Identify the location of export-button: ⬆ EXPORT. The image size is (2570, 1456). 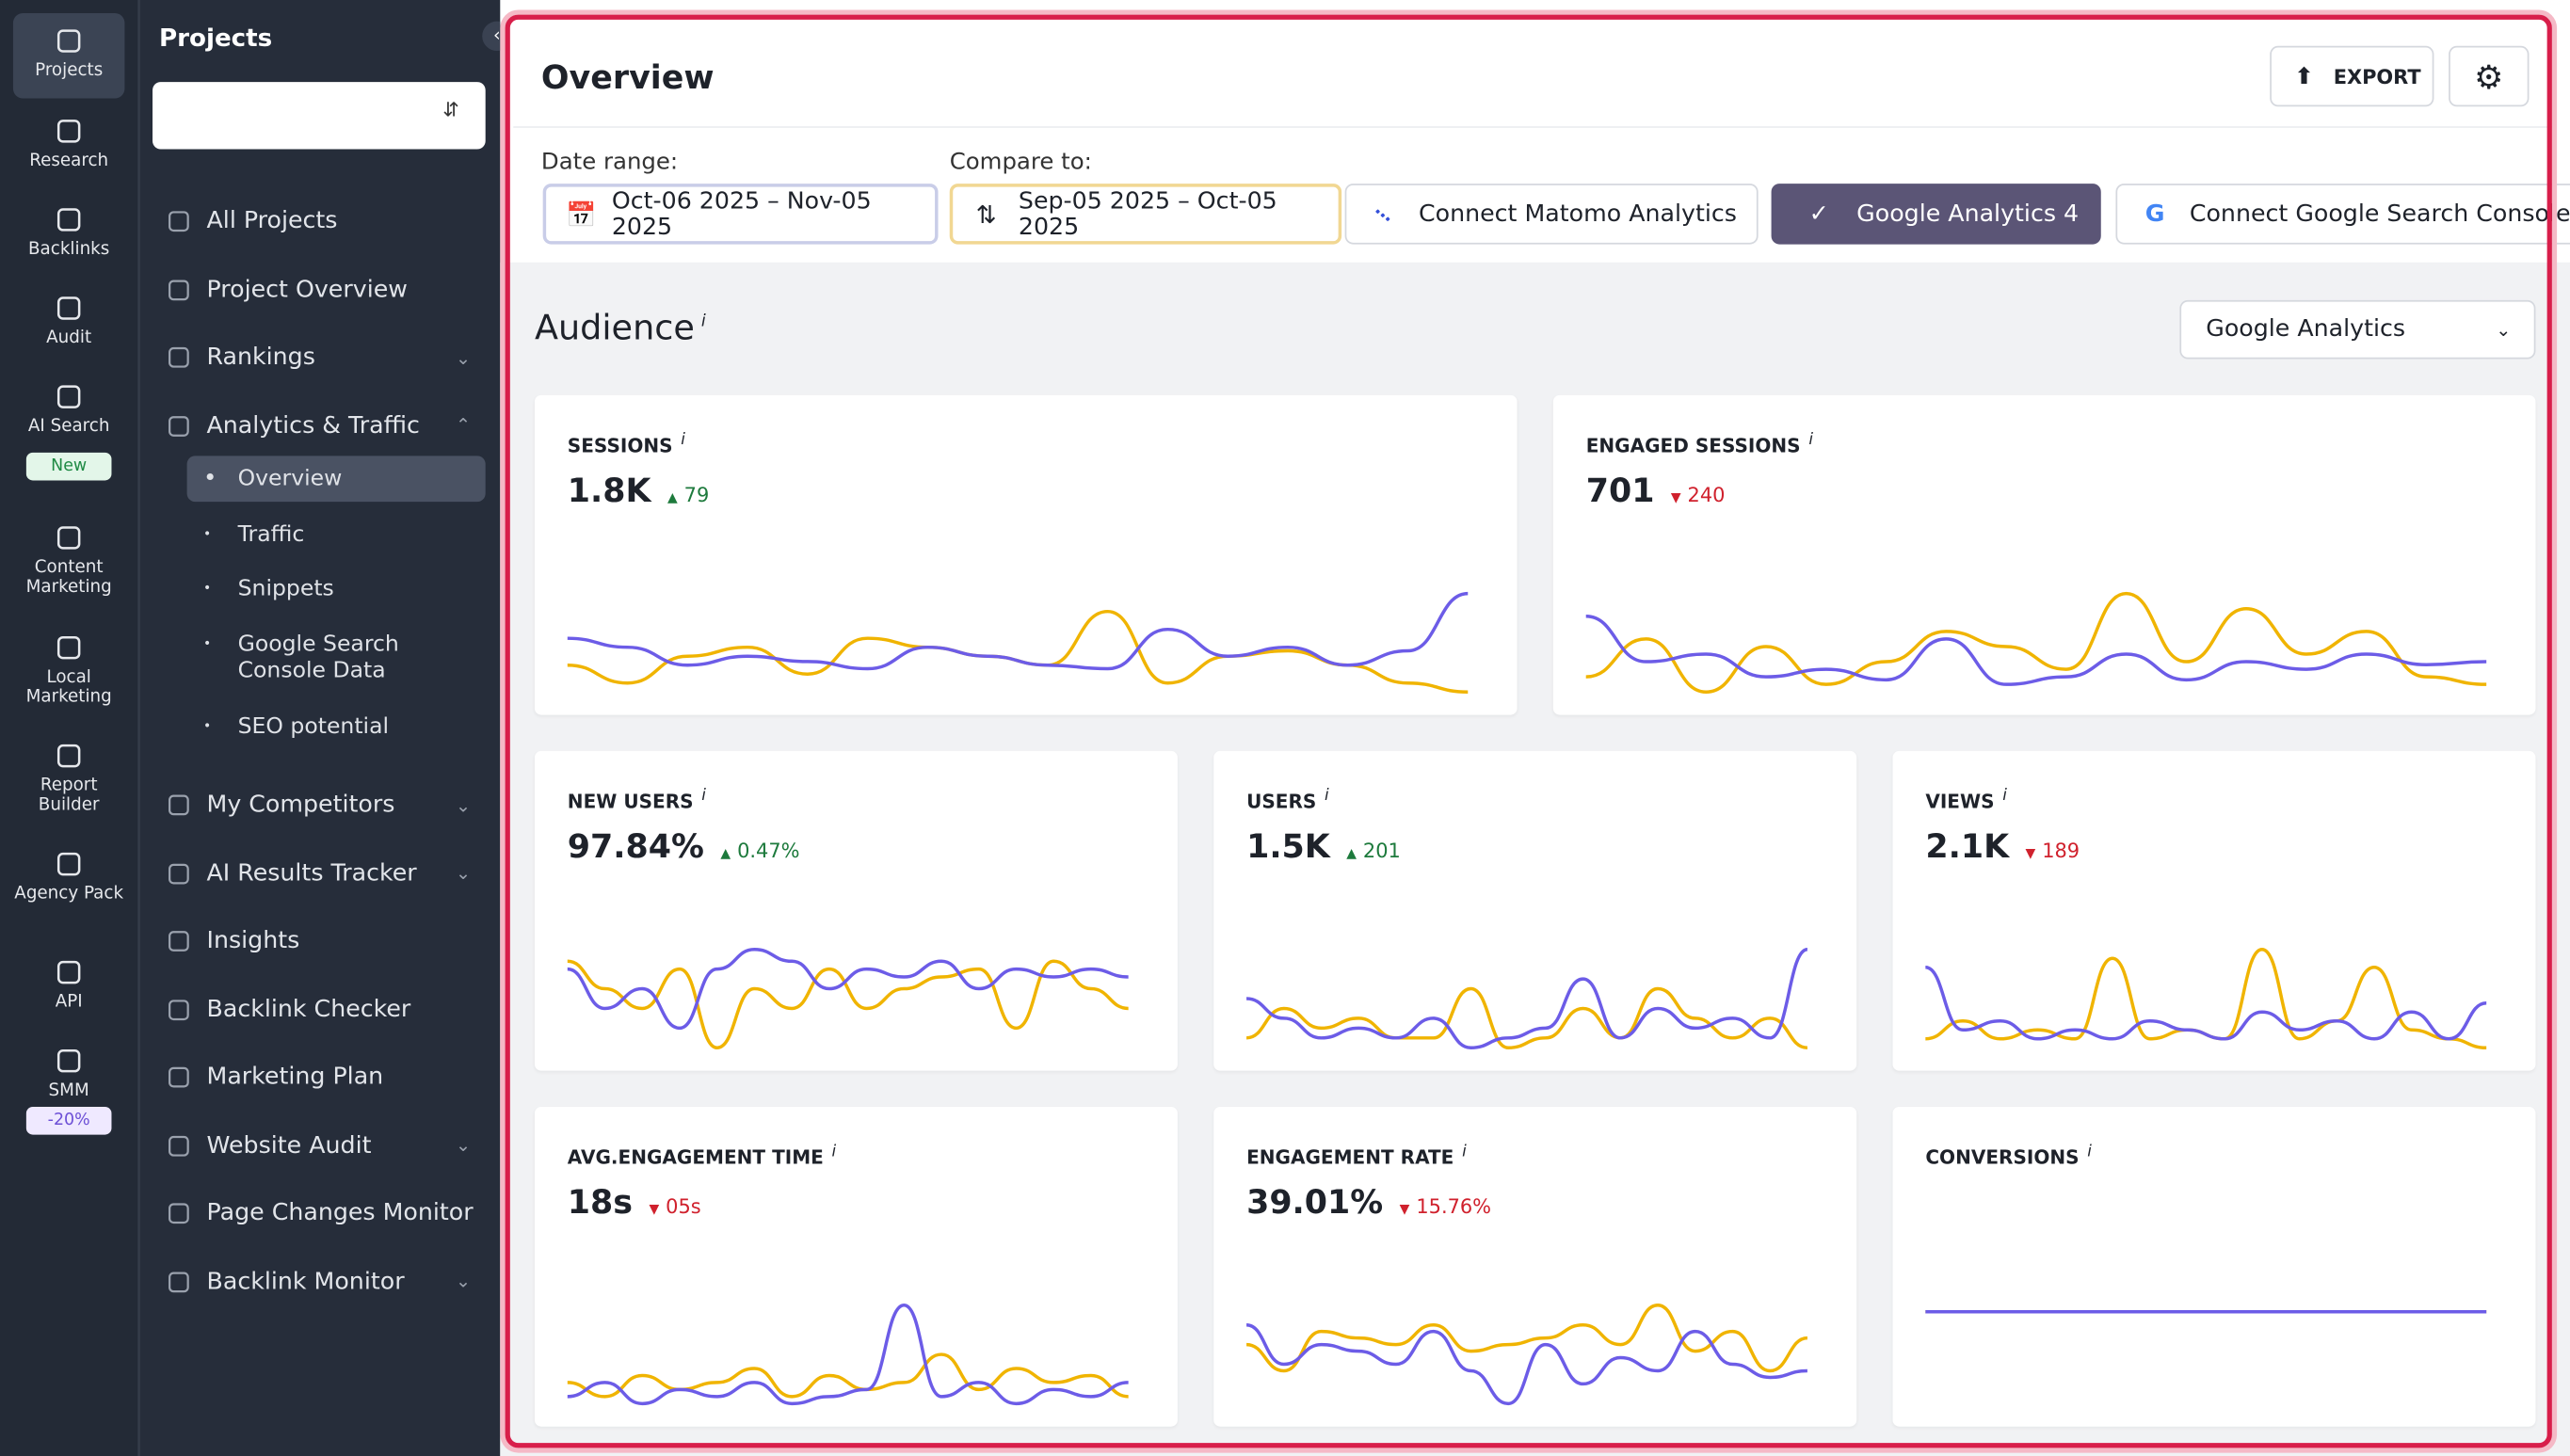
(2352, 76).